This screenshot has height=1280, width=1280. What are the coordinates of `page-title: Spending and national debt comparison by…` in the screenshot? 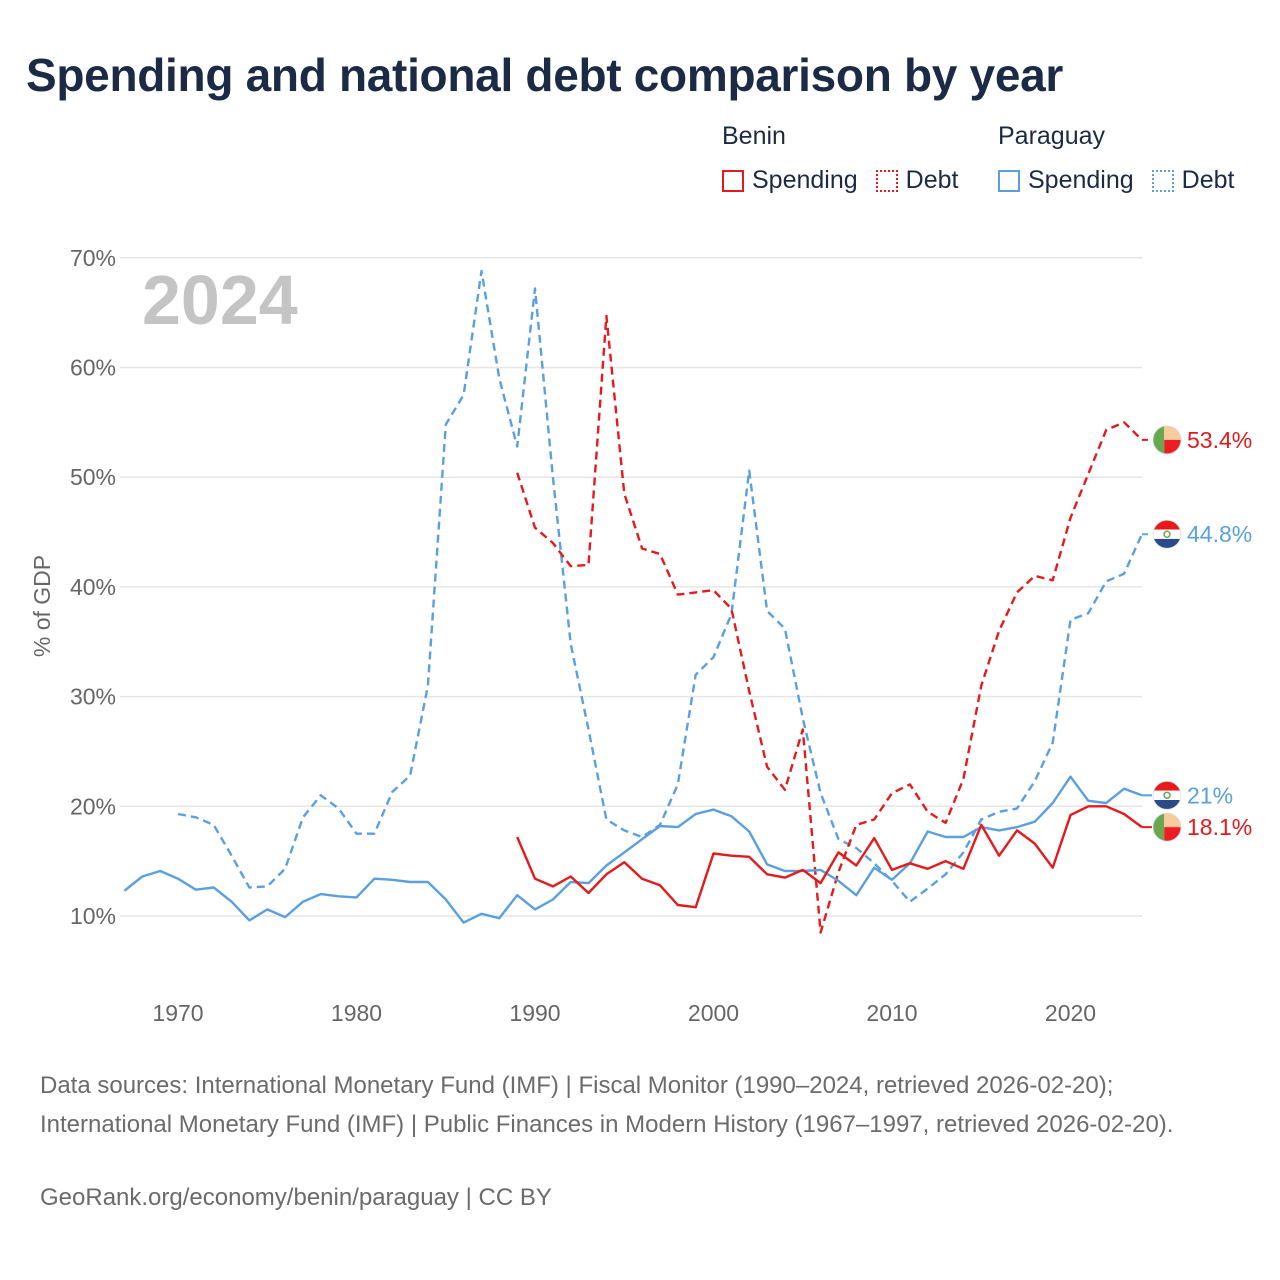 It's located at (544, 75).